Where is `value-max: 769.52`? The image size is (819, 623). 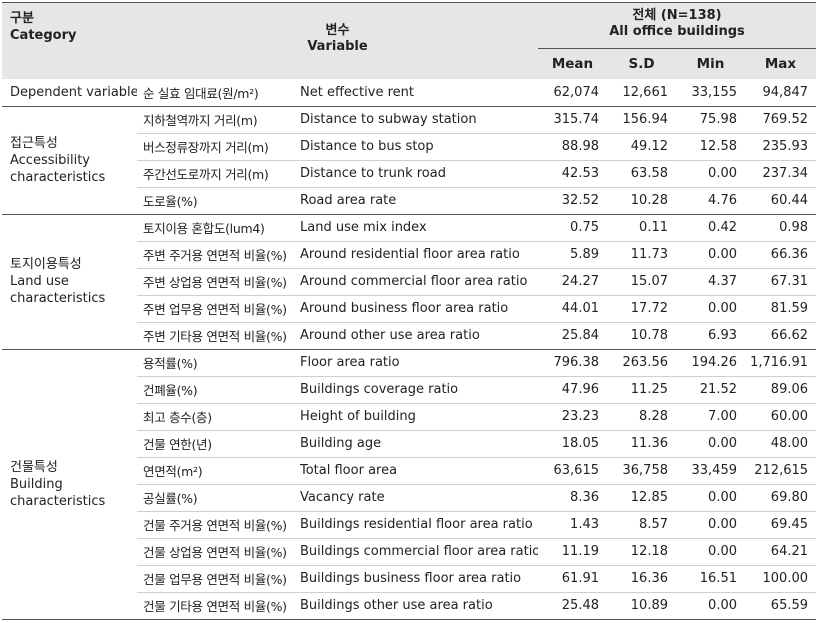 value-max: 769.52 is located at coordinates (781, 120).